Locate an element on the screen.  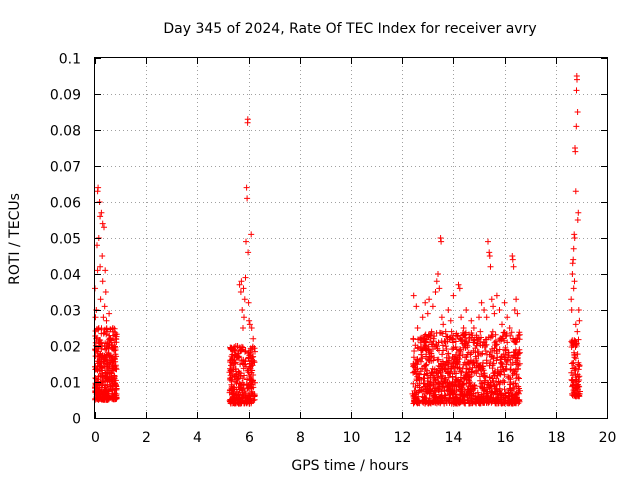
y-tick-label: 0.1 is located at coordinates (70, 60).